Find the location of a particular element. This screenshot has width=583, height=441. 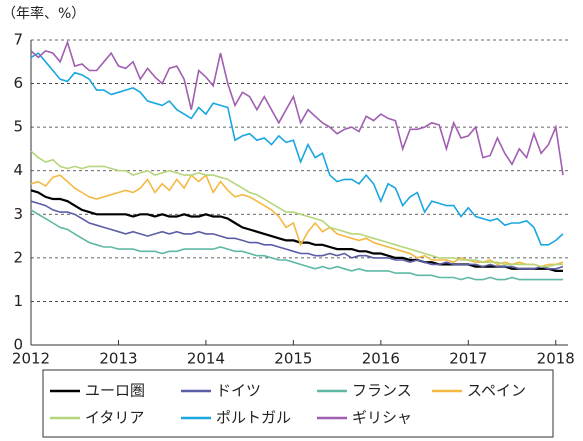

legend-label: ドイツ is located at coordinates (238, 391).